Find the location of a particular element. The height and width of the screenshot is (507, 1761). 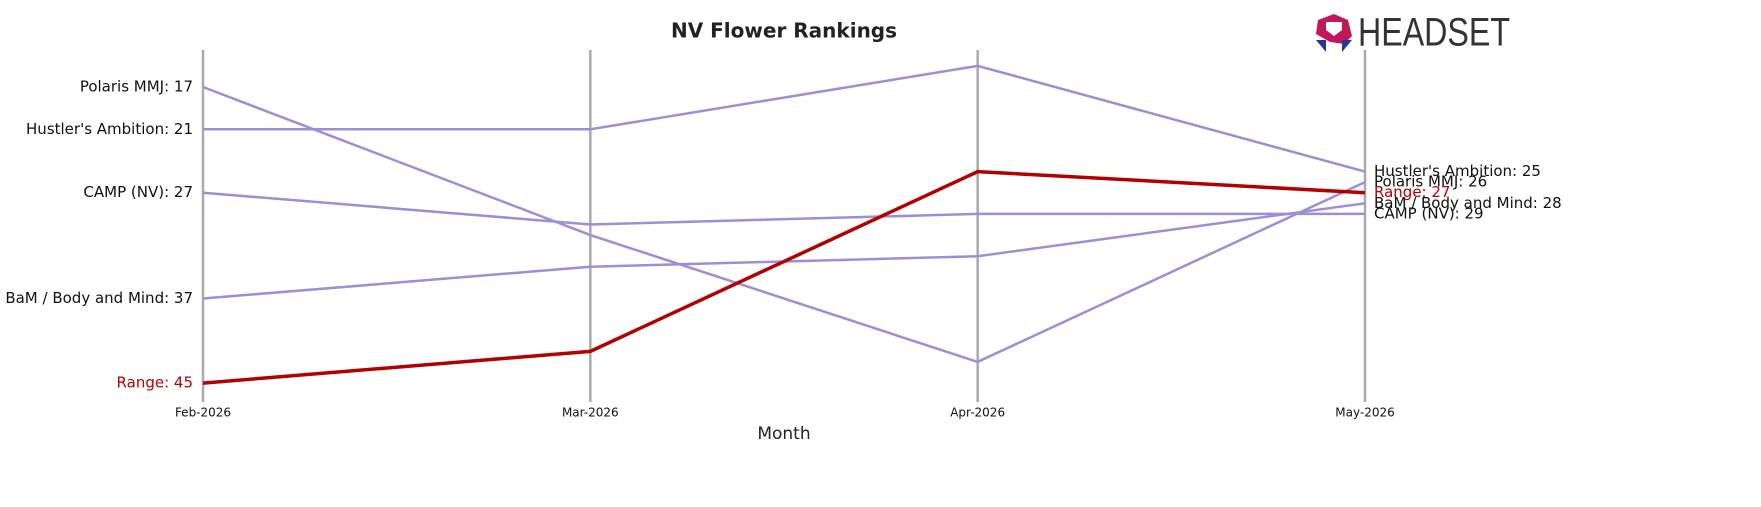

chart-title: NV Flower Rankings is located at coordinates (784, 31).